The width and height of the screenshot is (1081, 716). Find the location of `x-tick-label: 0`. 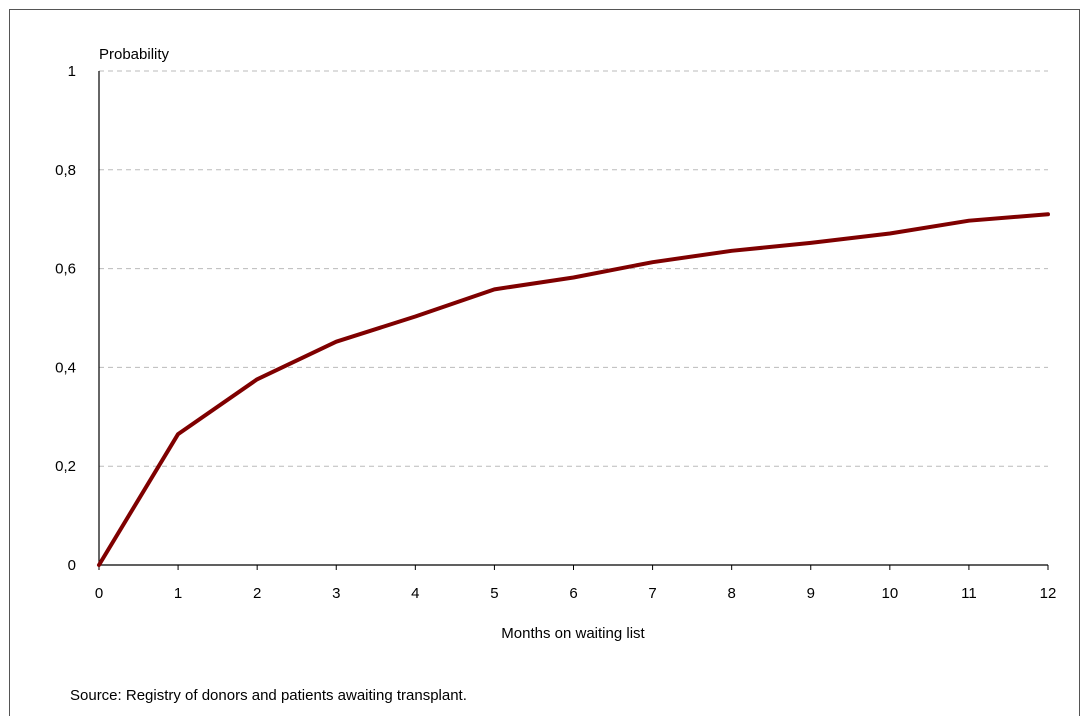

x-tick-label: 0 is located at coordinates (99, 593).